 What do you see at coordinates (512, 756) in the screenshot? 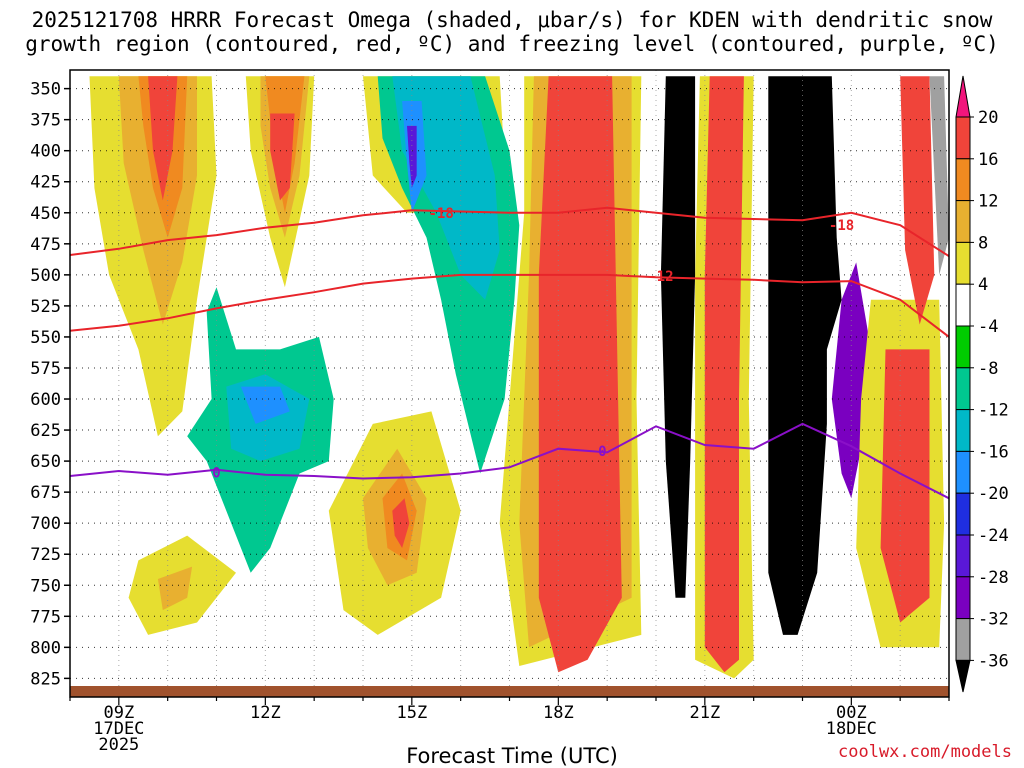
I see `x-axis-title: Forecast Time (UTC)` at bounding box center [512, 756].